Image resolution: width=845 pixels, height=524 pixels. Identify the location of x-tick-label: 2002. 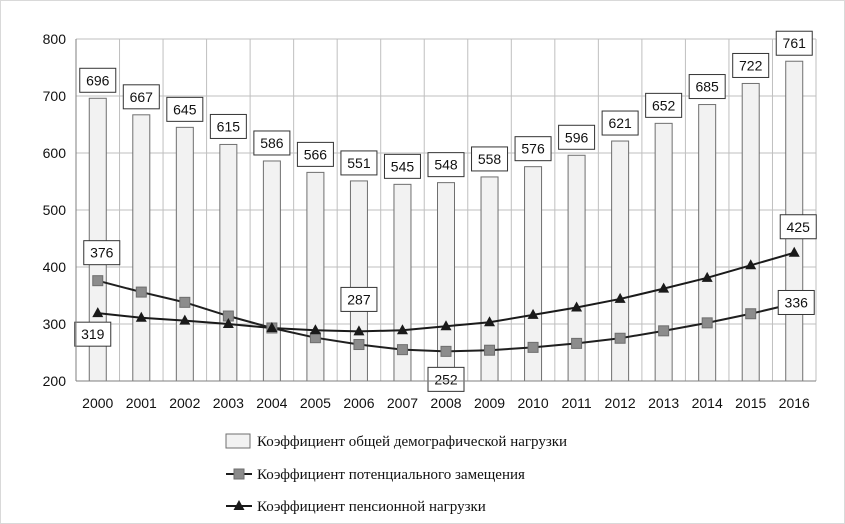
(184, 403).